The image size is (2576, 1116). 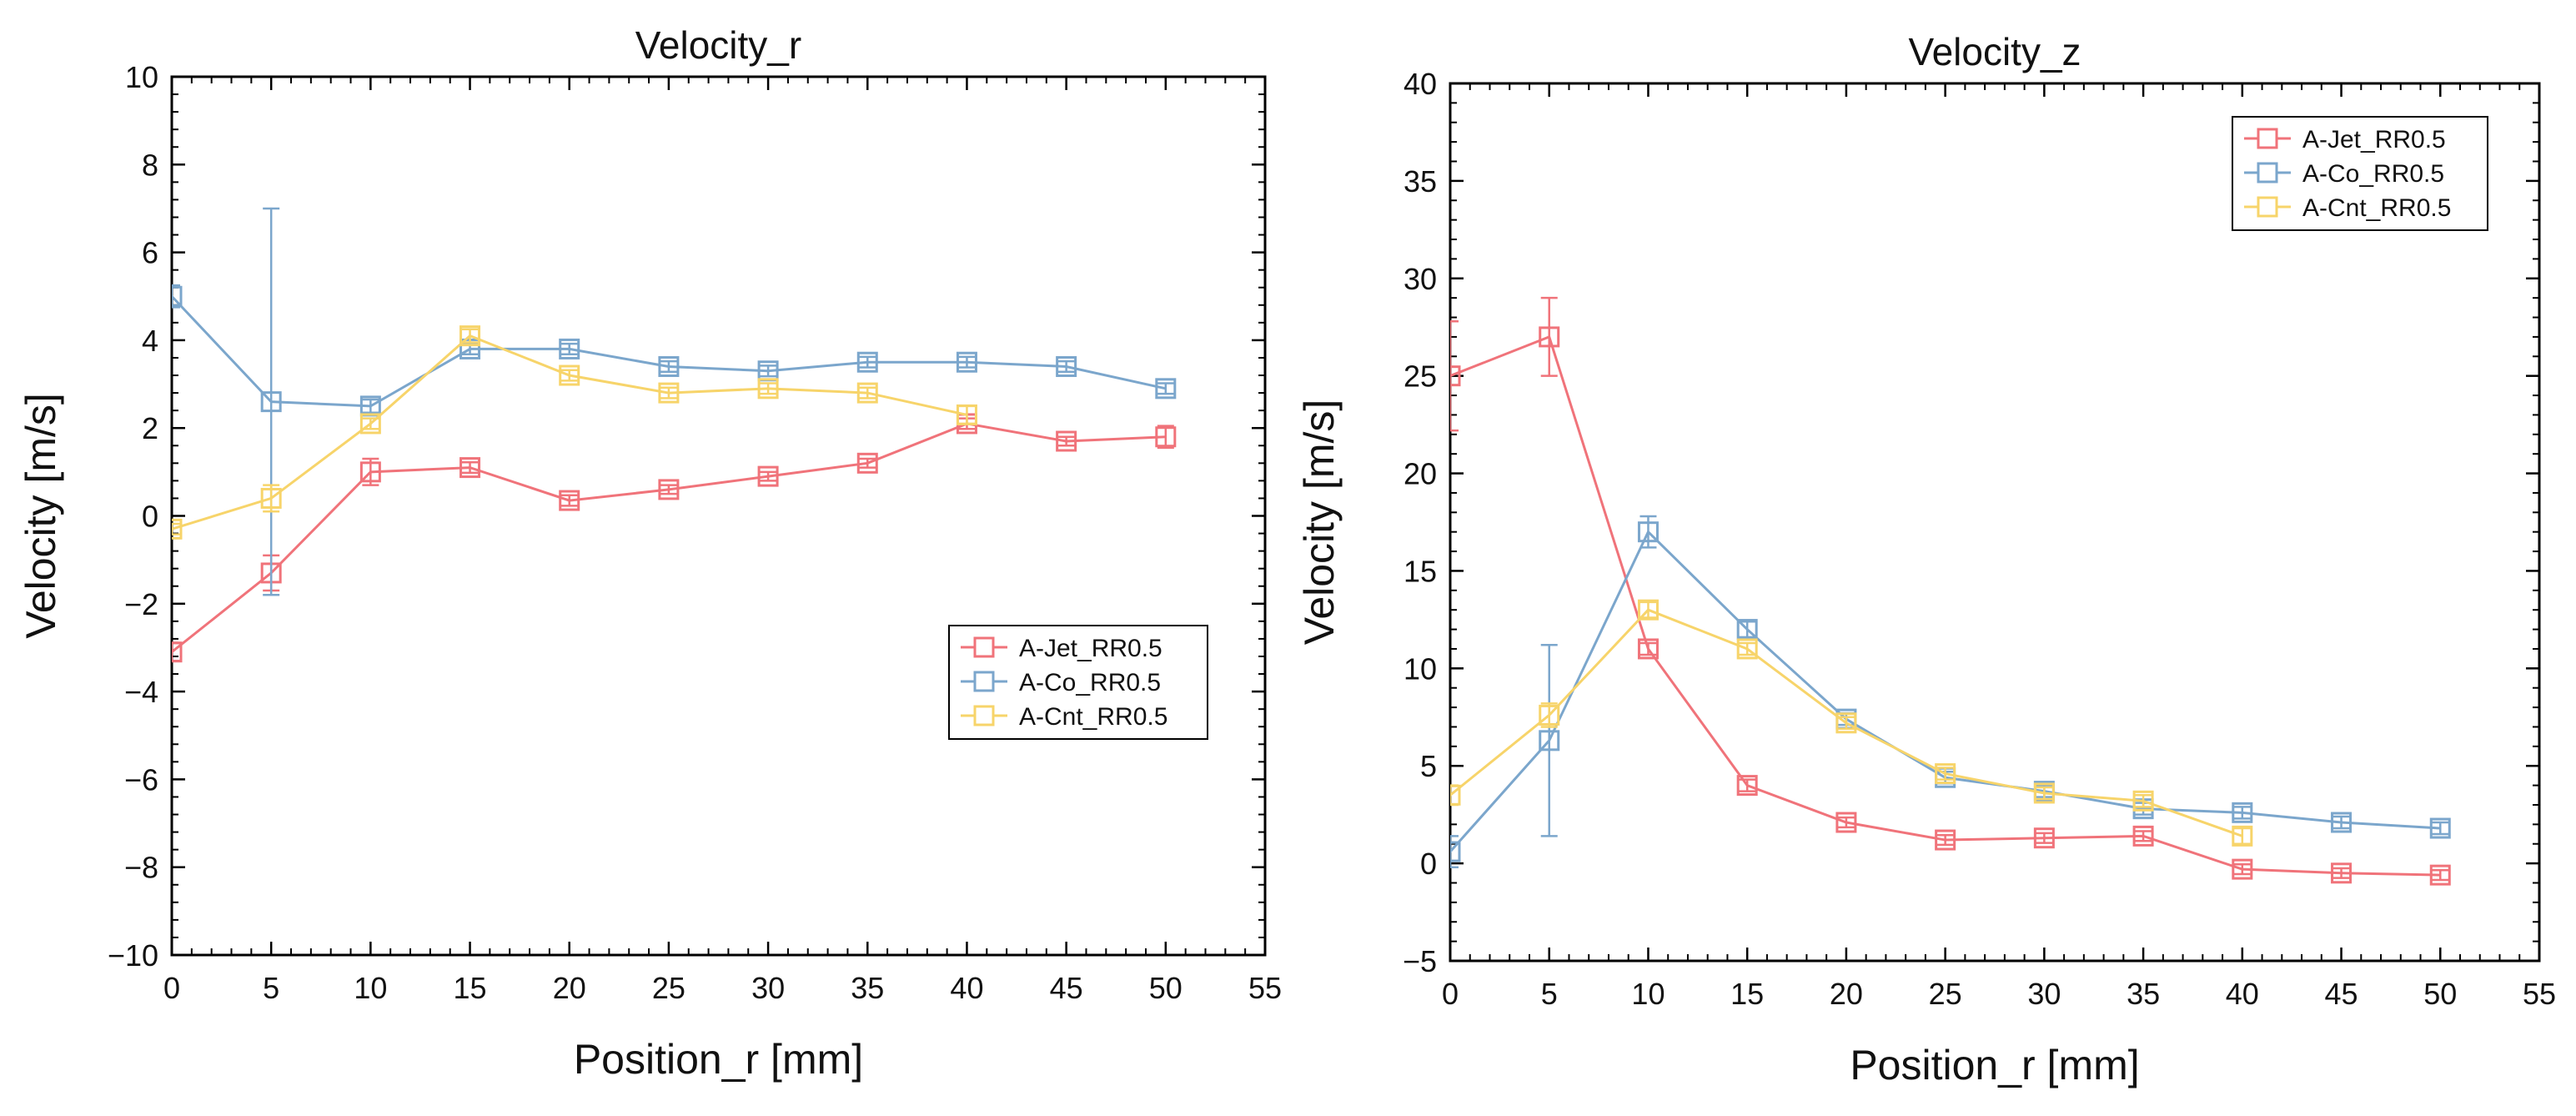 What do you see at coordinates (1428, 864) in the screenshot?
I see `y-tick-label: 0` at bounding box center [1428, 864].